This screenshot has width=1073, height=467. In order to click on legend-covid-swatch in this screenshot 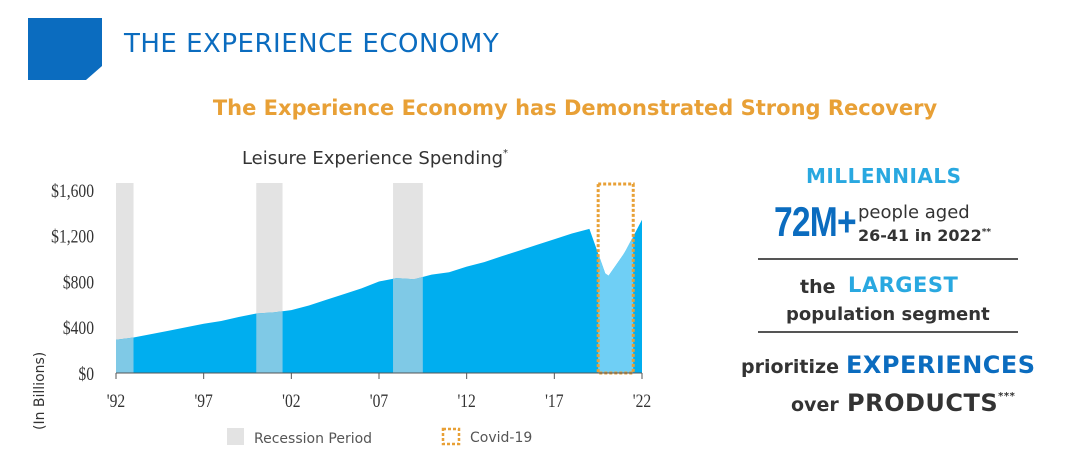, I will do `click(451, 436)`.